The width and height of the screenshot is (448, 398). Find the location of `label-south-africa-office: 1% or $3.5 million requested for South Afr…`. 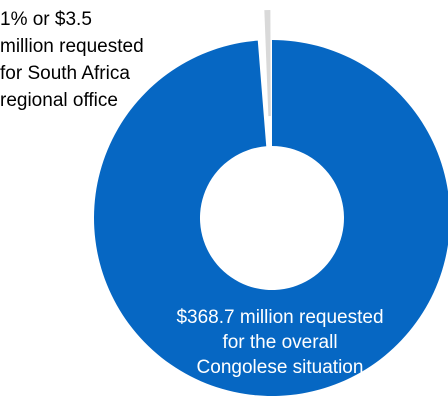

label-south-africa-office: 1% or $3.5 million requested for South Afr… is located at coordinates (72, 60).